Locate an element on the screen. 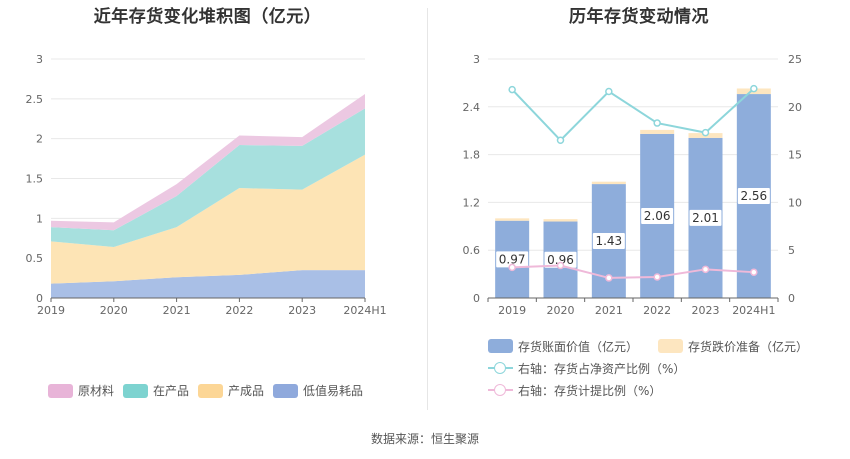 This screenshot has width=850, height=459. legend-item-impairment: 存货跌价准备（亿元） is located at coordinates (733, 346).